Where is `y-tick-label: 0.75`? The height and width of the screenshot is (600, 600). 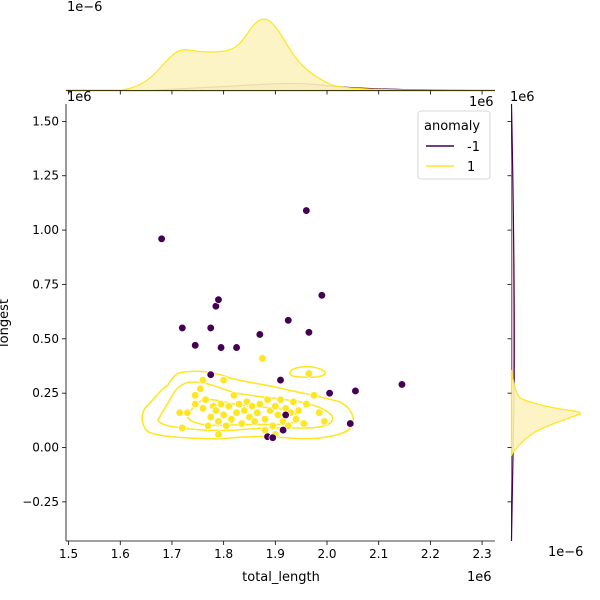
y-tick-label: 0.75 is located at coordinates (45, 284).